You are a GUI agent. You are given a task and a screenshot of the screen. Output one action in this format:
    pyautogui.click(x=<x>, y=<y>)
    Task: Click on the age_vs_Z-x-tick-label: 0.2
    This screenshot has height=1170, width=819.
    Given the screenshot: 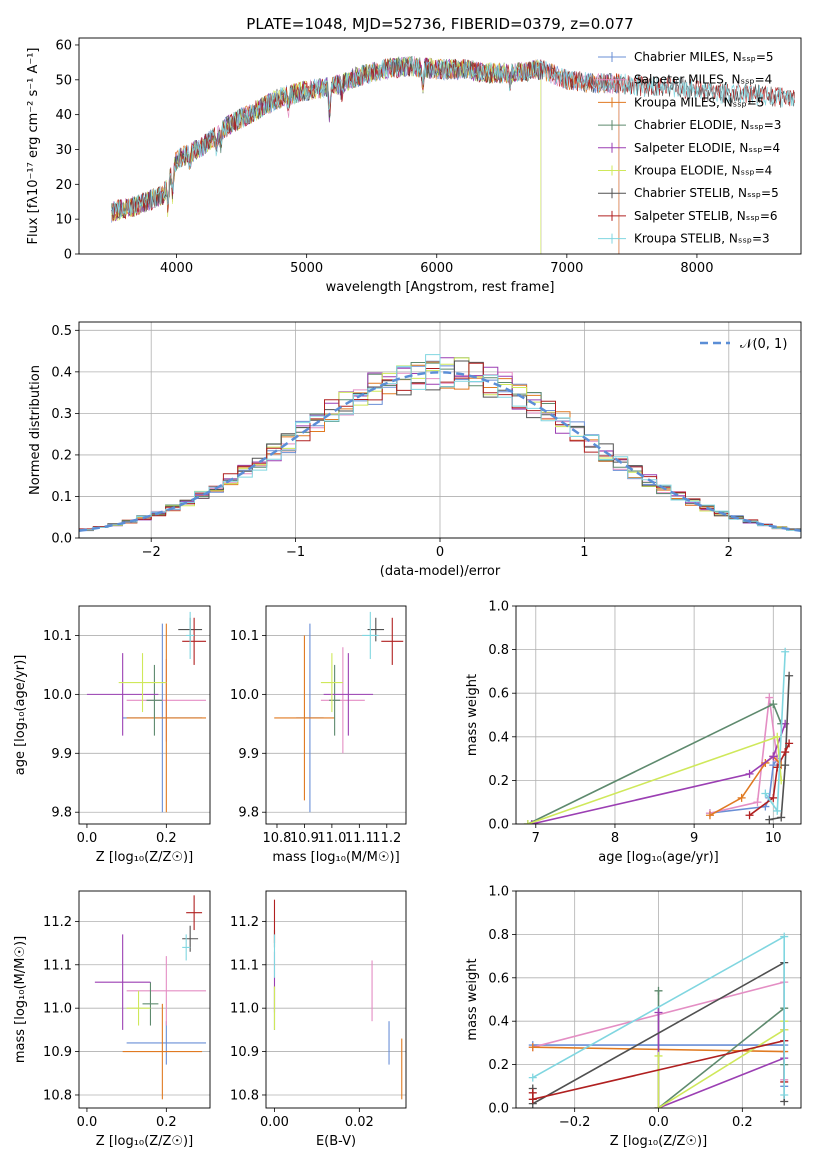 What is the action you would take?
    pyautogui.click(x=166, y=838)
    